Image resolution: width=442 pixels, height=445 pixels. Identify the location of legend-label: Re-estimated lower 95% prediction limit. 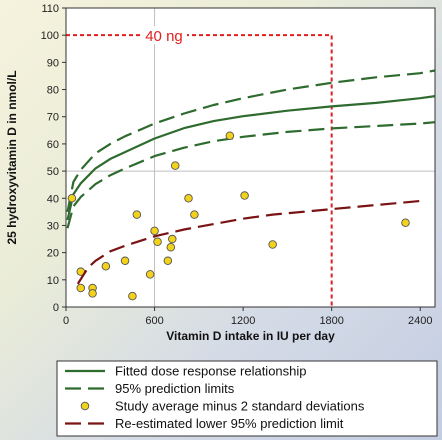
(229, 423).